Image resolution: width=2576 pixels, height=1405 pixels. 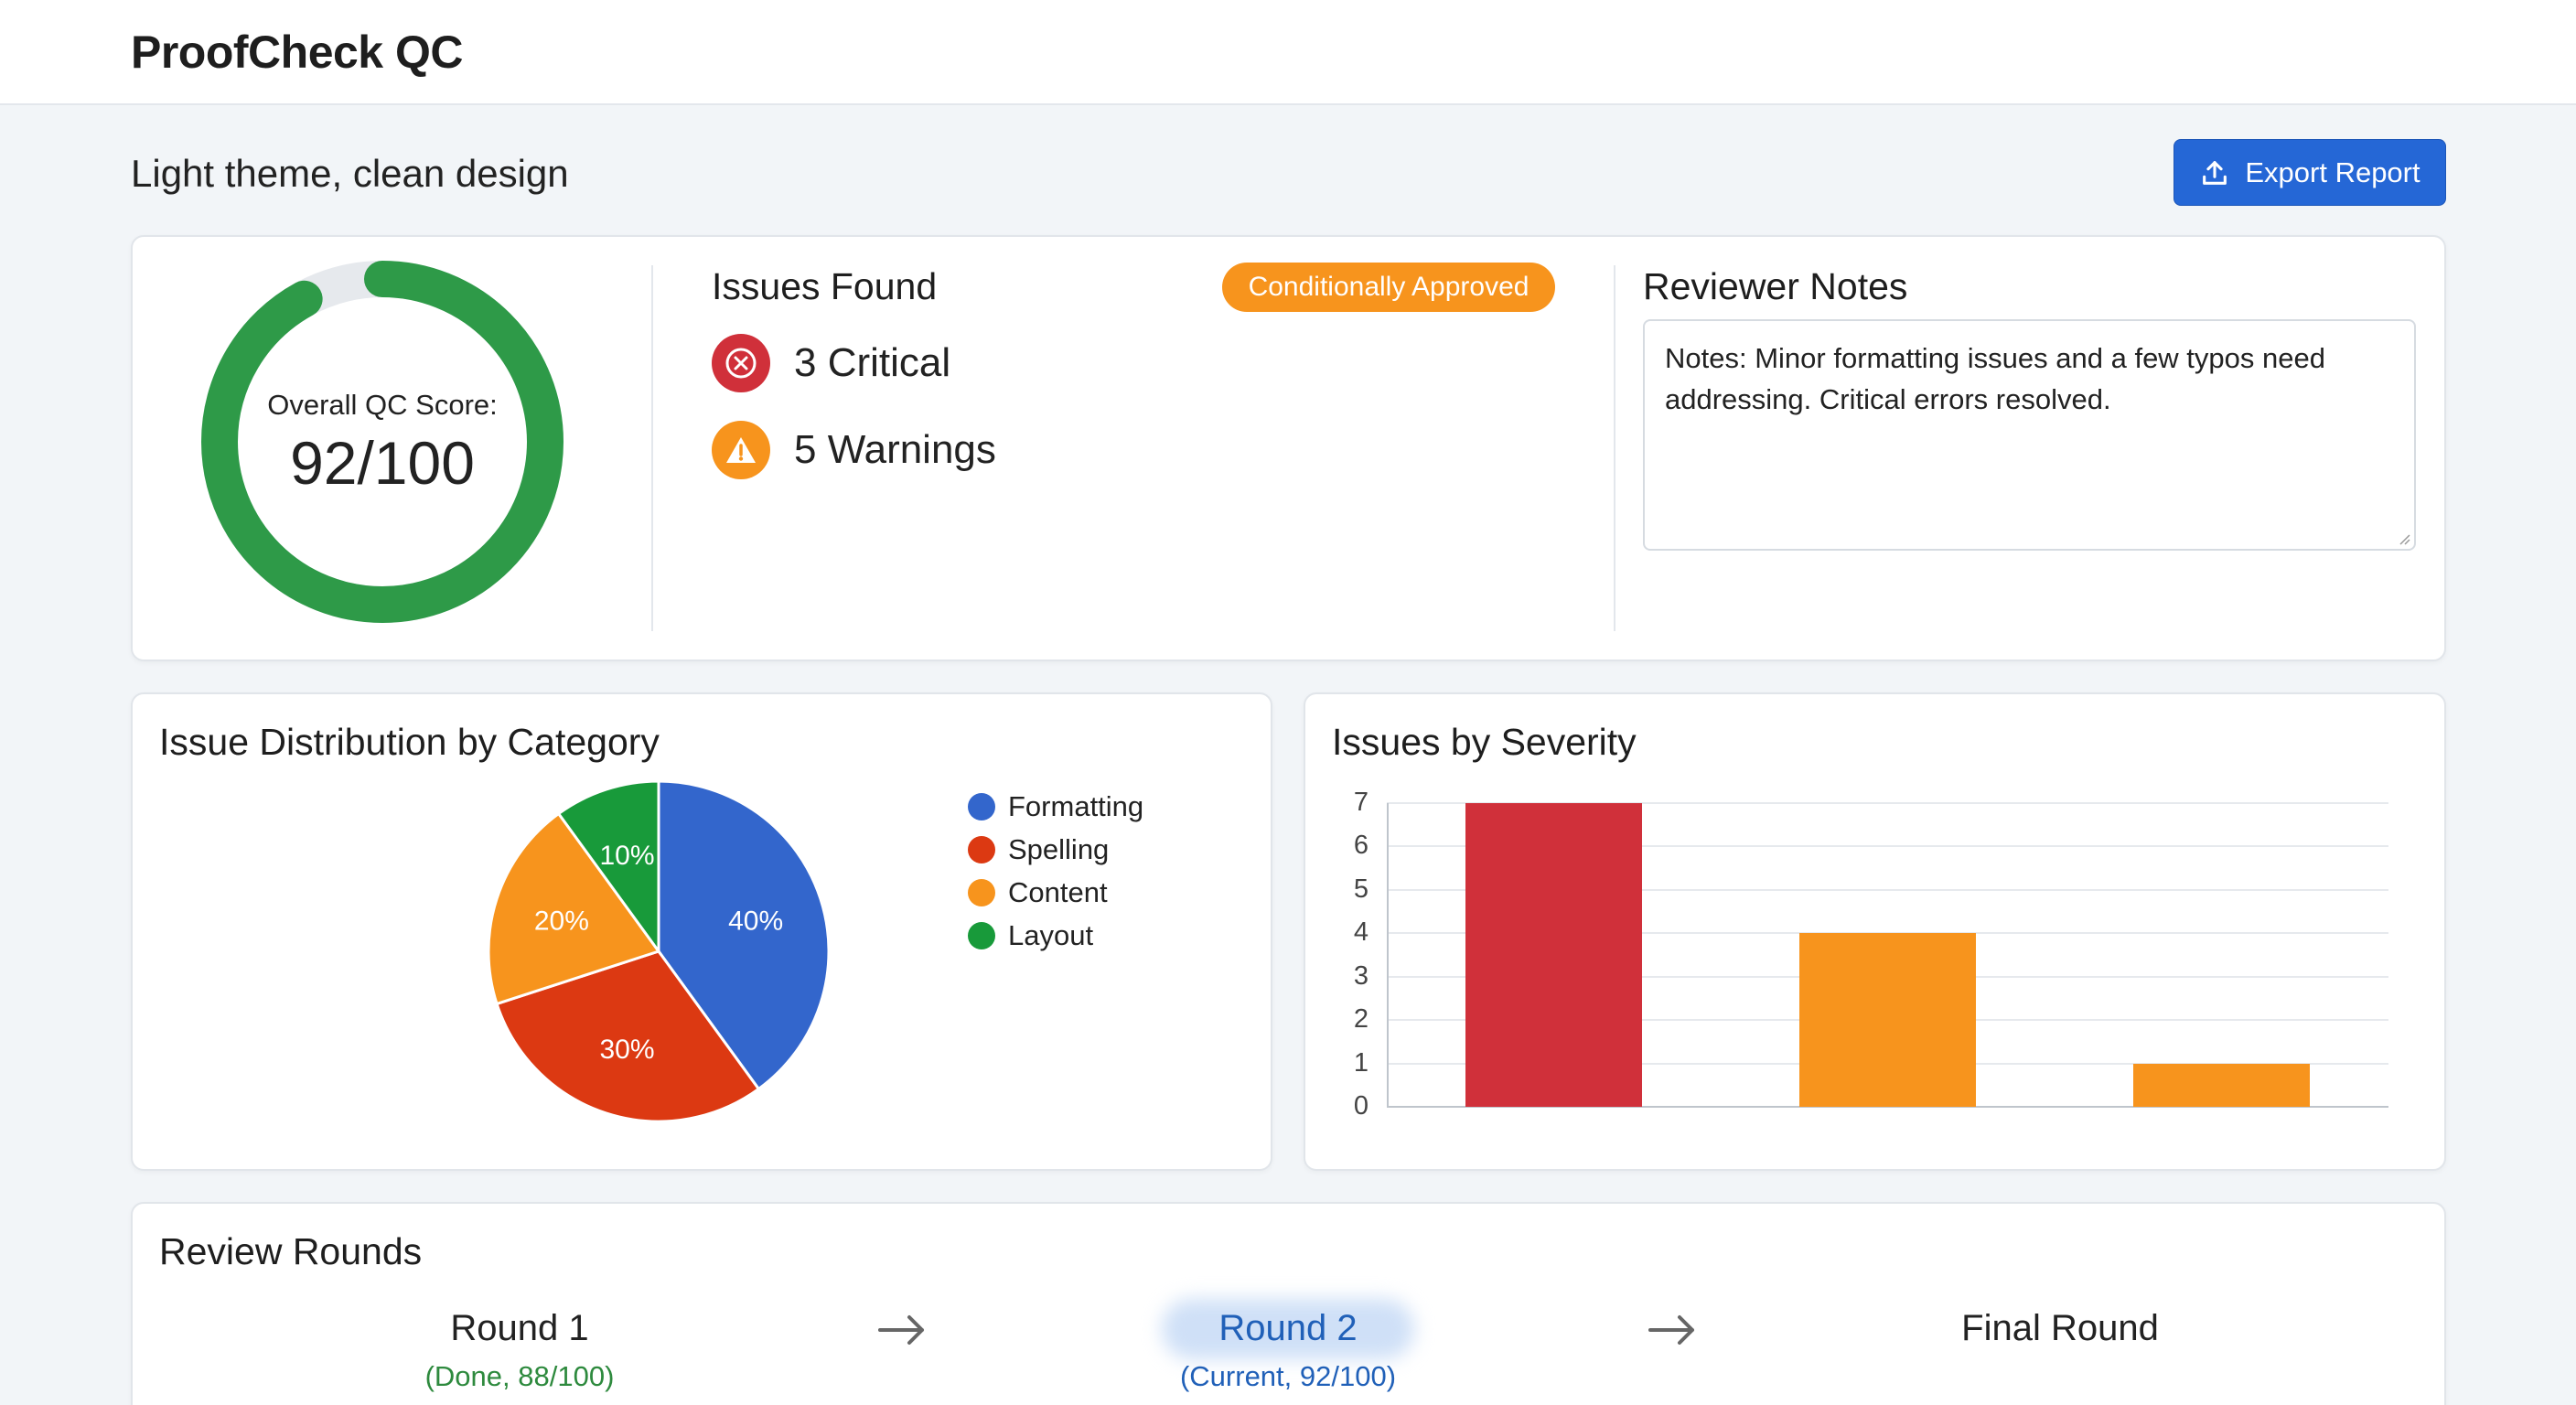 What do you see at coordinates (1288, 53) in the screenshot?
I see `top-bar: ProofCheck QC` at bounding box center [1288, 53].